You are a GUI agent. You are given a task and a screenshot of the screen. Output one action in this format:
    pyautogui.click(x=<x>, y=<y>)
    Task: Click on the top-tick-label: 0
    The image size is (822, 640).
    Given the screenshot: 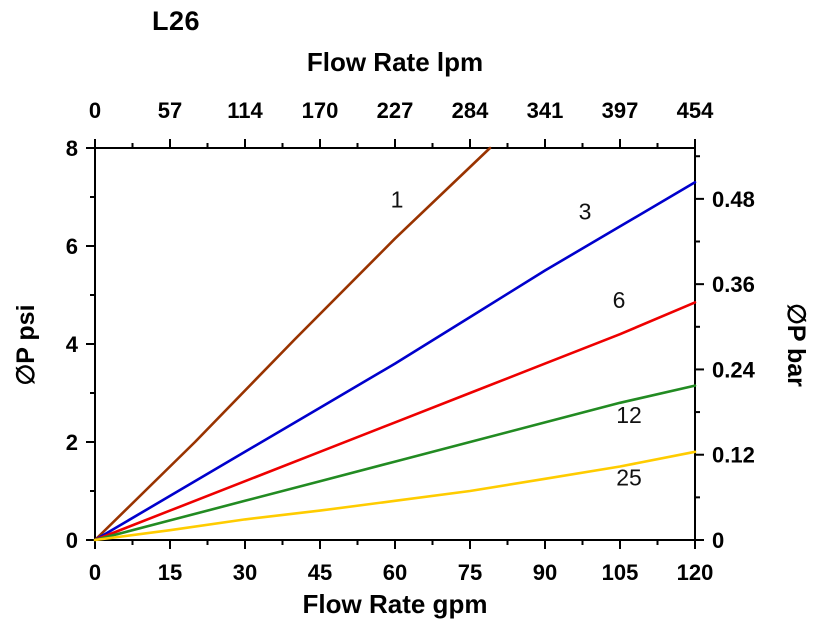 What is the action you would take?
    pyautogui.click(x=95, y=110)
    